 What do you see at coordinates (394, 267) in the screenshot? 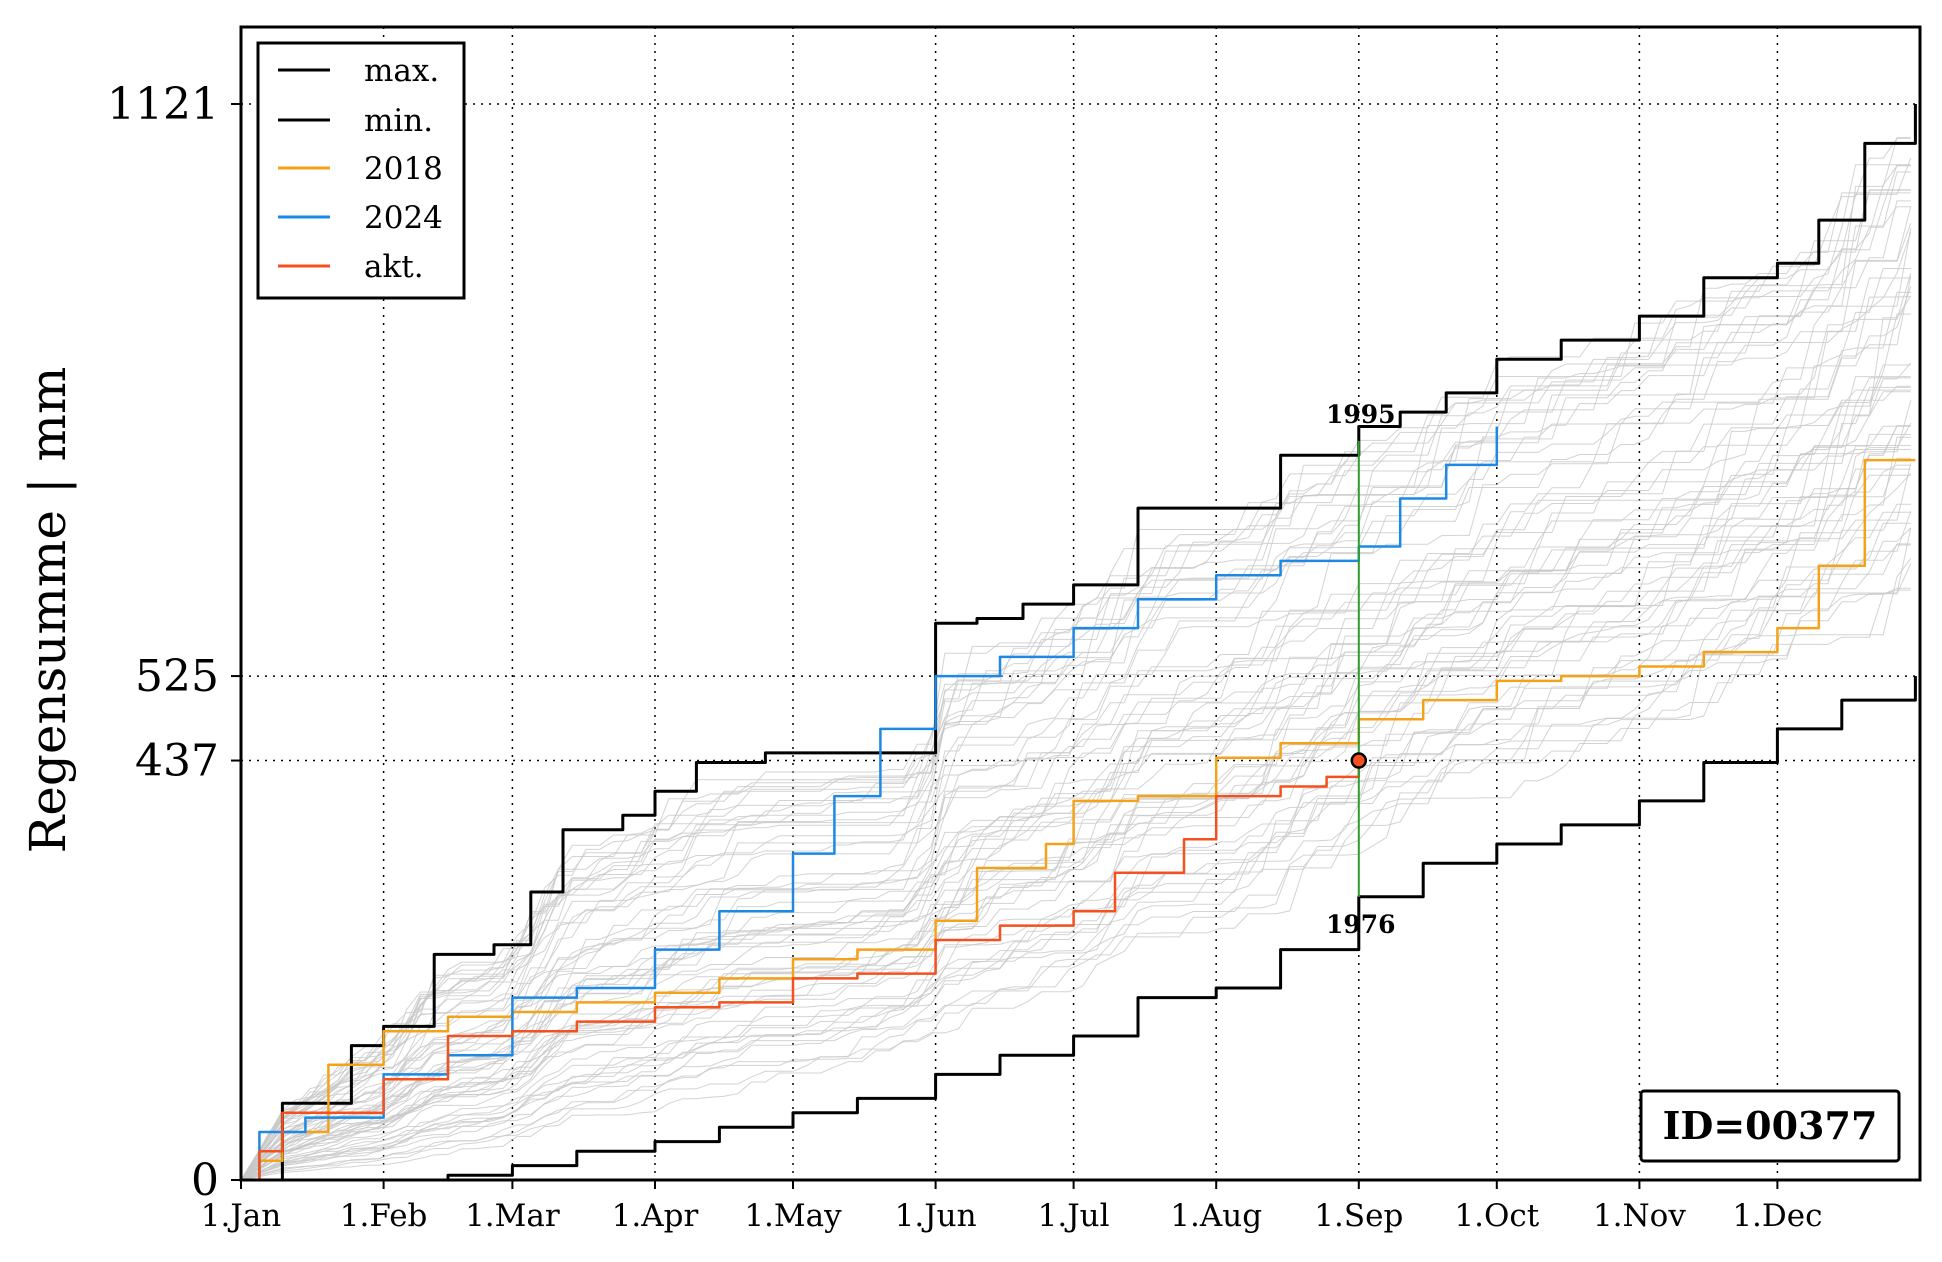
I see `legend-label-akt: akt.` at bounding box center [394, 267].